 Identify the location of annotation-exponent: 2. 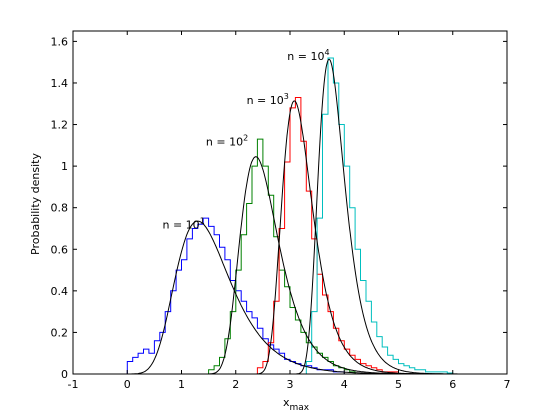
(245, 137).